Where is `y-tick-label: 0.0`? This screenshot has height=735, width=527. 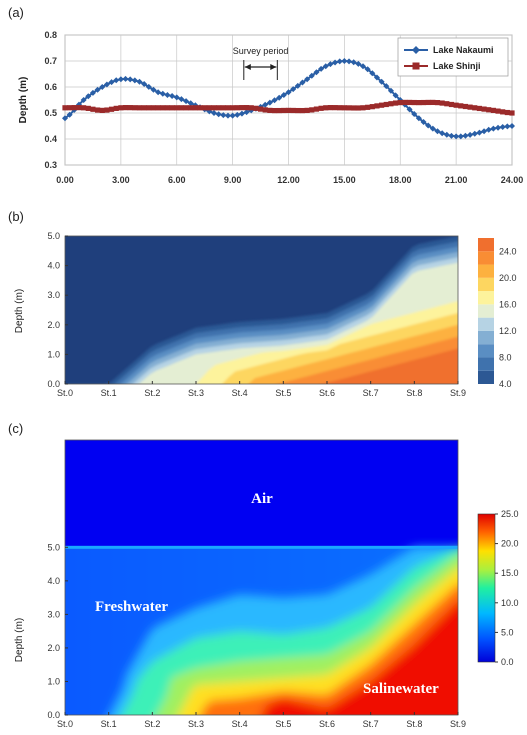
y-tick-label: 0.0 is located at coordinates (53, 715).